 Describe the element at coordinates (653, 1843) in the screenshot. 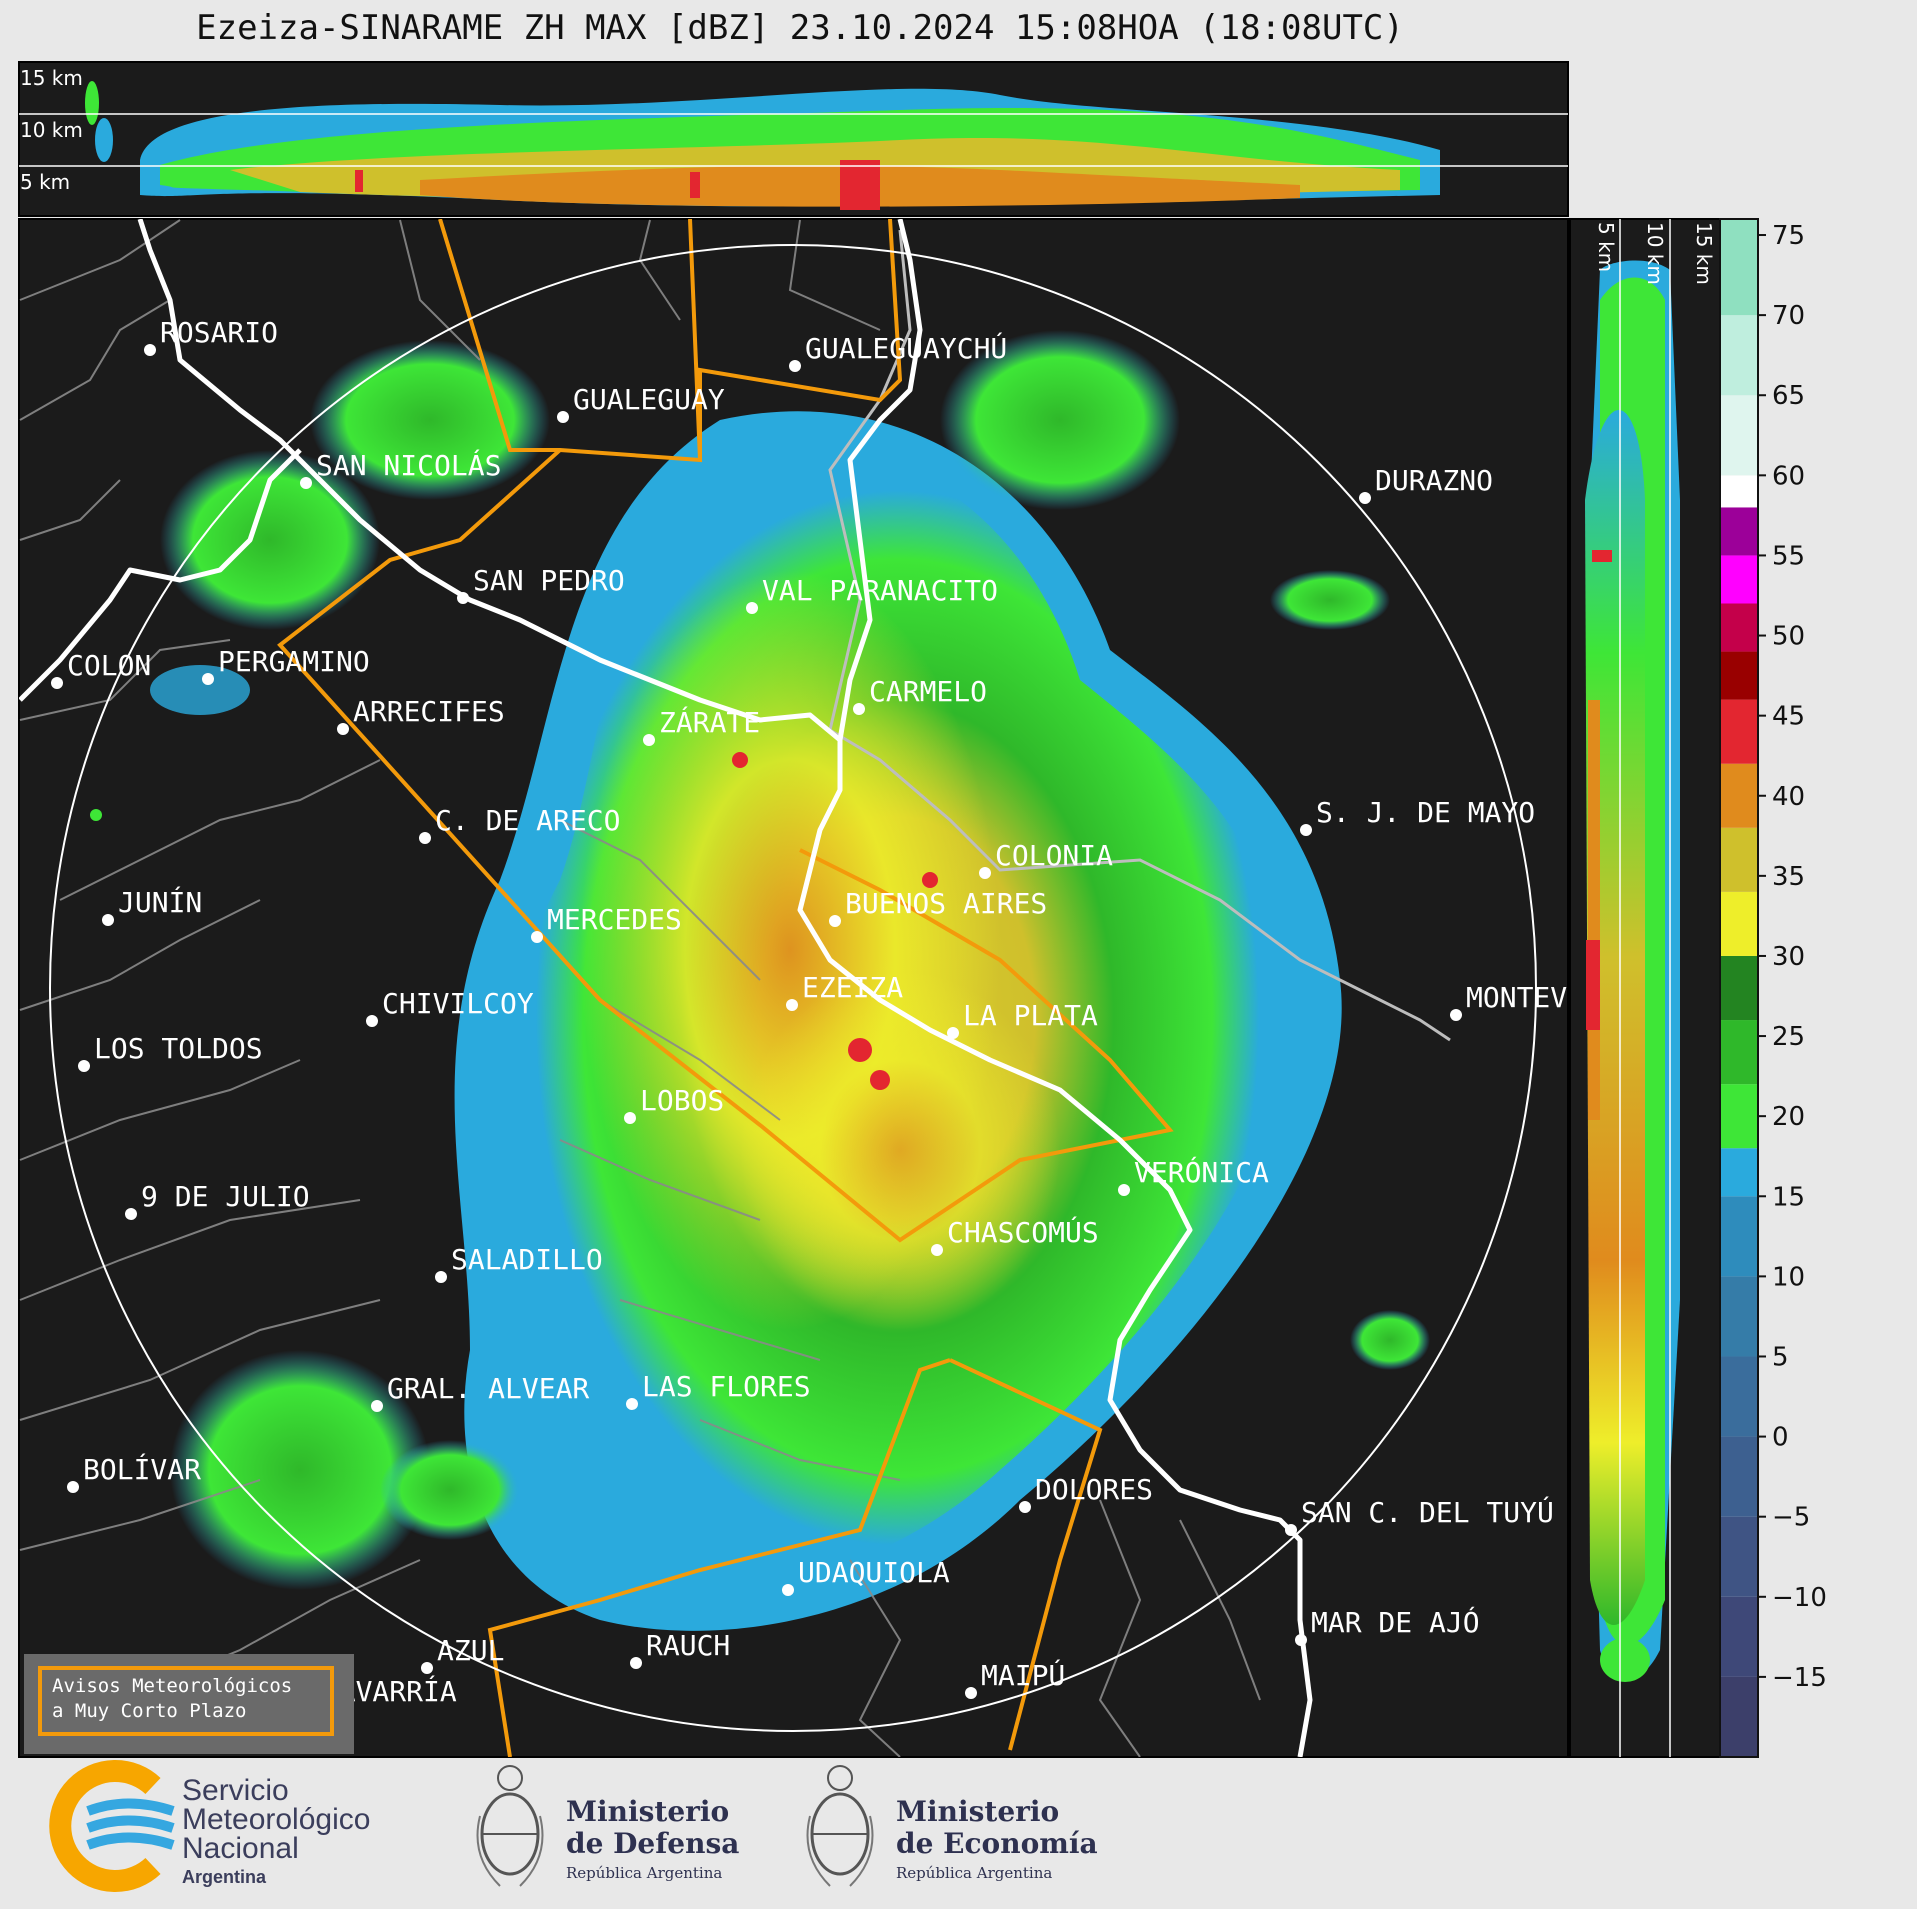

I see `defensa-line2: de Defensa` at that location.